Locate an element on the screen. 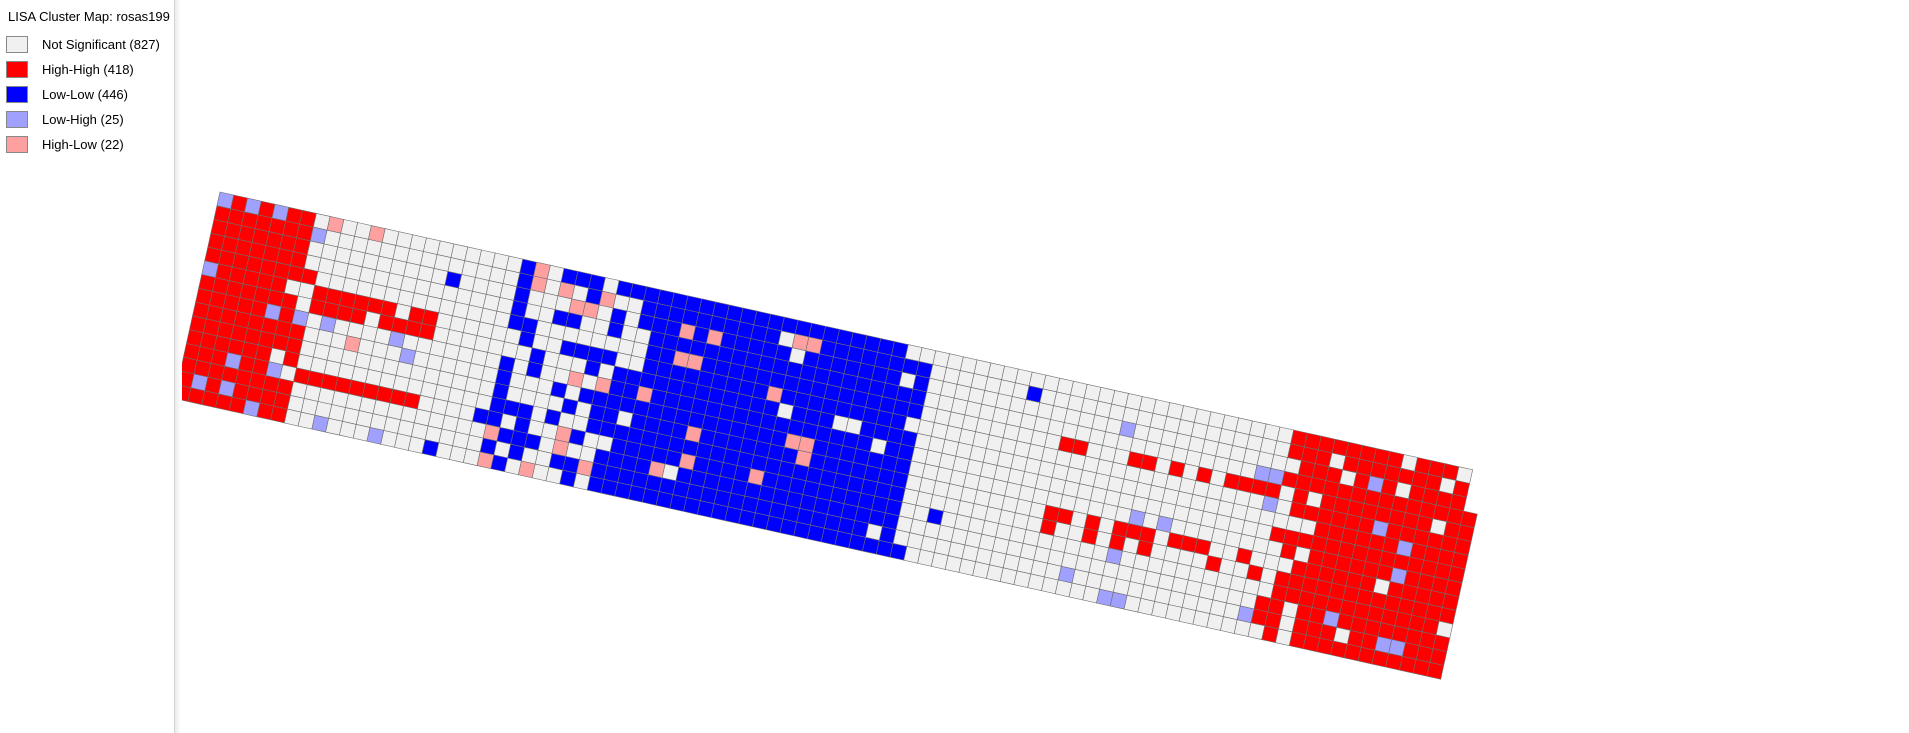 The width and height of the screenshot is (1909, 733). legend-label-high-high: High-High (418) is located at coordinates (88, 69).